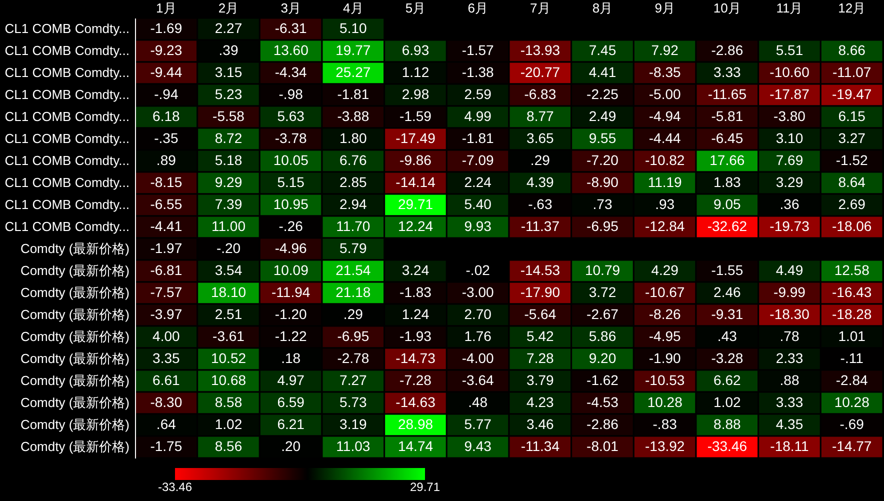 The width and height of the screenshot is (884, 501). Describe the element at coordinates (291, 204) in the screenshot. I see `data-label: 10.95` at that location.